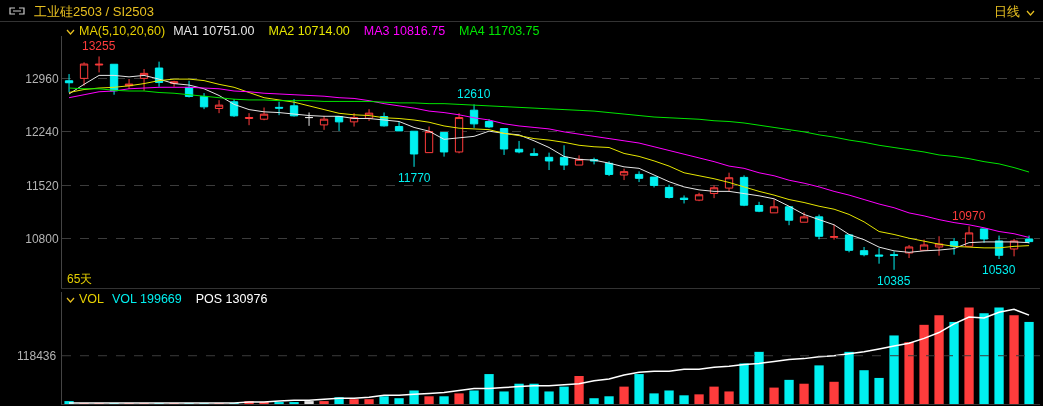  What do you see at coordinates (42, 132) in the screenshot?
I see `y-tick-label: 12240` at bounding box center [42, 132].